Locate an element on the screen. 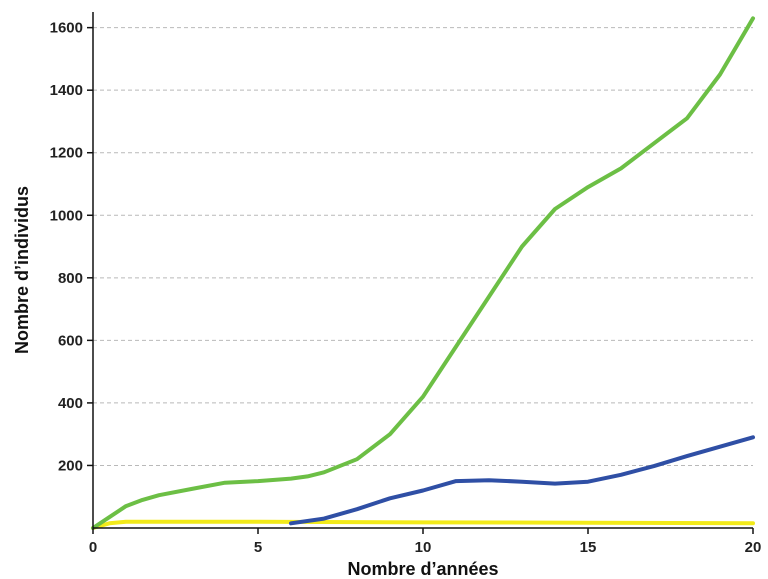  y-tick-label-200: 200 is located at coordinates (70, 465).